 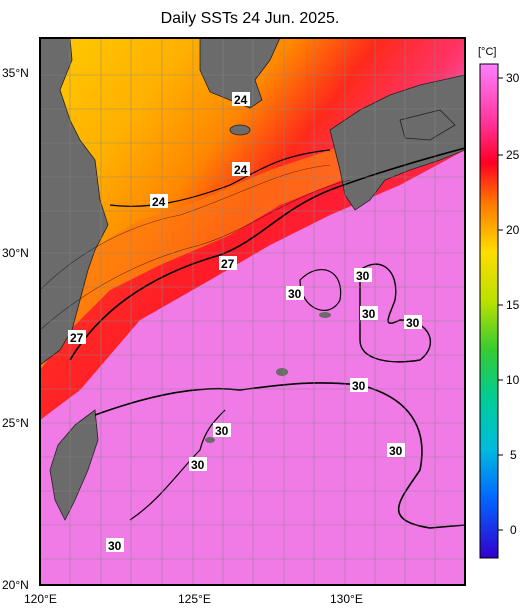 What do you see at coordinates (15, 585) in the screenshot?
I see `lat-label-20: 20°N` at bounding box center [15, 585].